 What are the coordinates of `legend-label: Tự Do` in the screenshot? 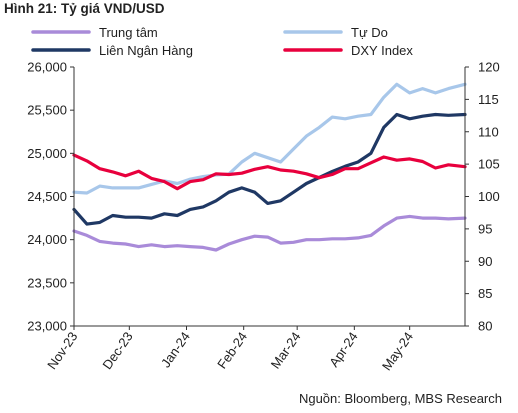 It's located at (369, 32).